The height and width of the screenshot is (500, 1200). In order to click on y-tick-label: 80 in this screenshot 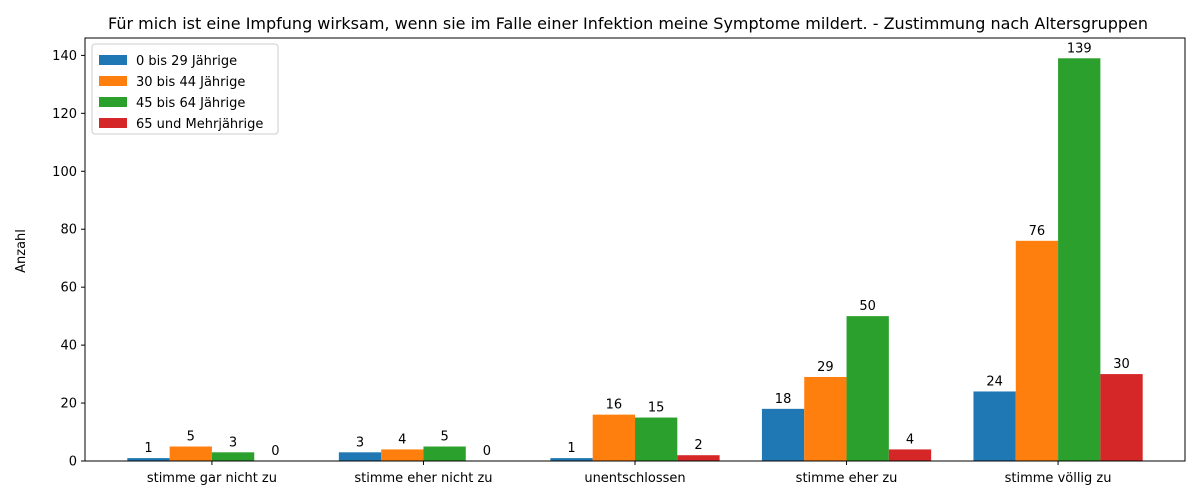, I will do `click(68, 230)`.